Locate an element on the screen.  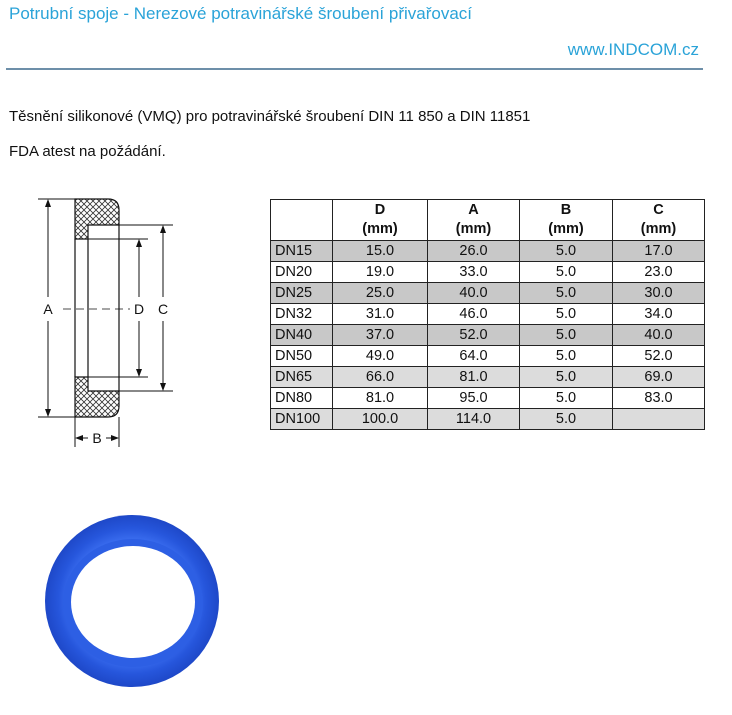
header-size is located at coordinates (301, 220).